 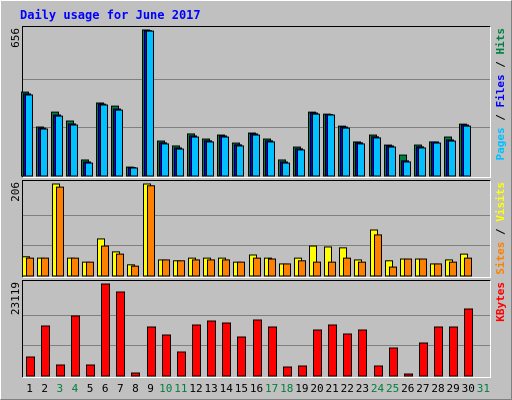 I want to click on x-tick-label: 24, so click(x=378, y=388).